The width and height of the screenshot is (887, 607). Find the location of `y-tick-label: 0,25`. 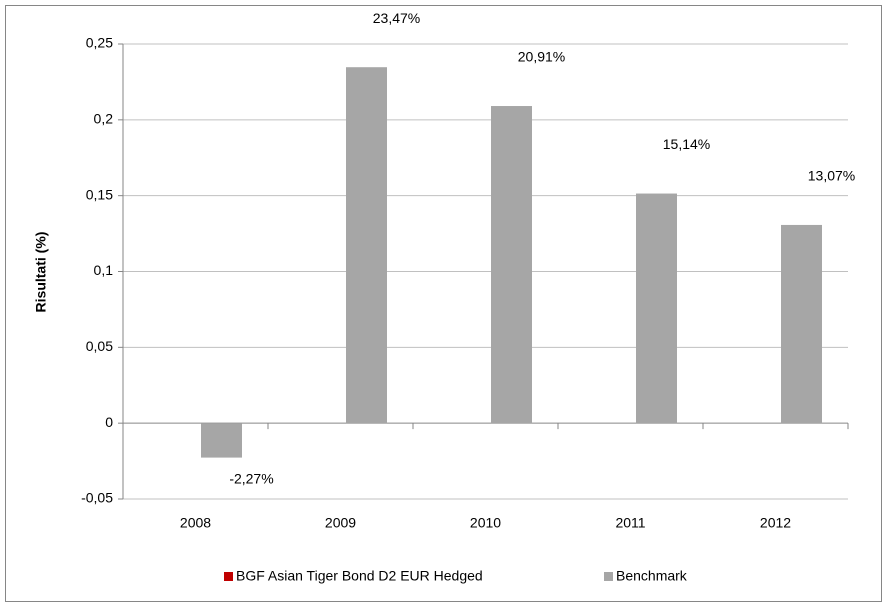

y-tick-label: 0,25 is located at coordinates (99, 43).